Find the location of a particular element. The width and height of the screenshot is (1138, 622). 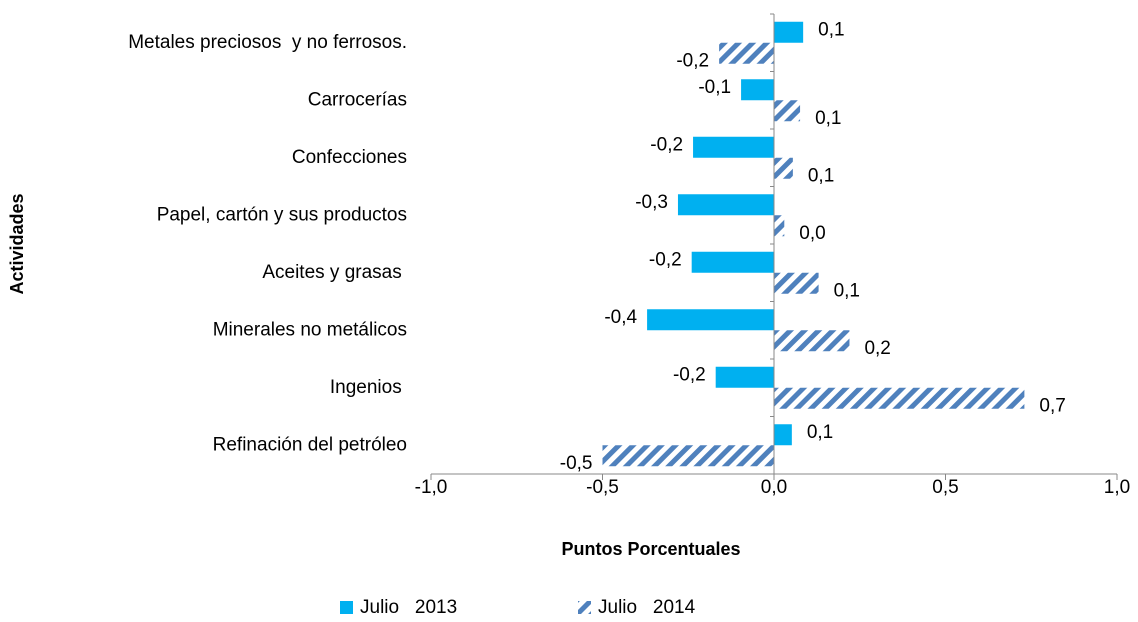

y-tick-label: Metales preciosos y no ferrosos. is located at coordinates (267, 42).